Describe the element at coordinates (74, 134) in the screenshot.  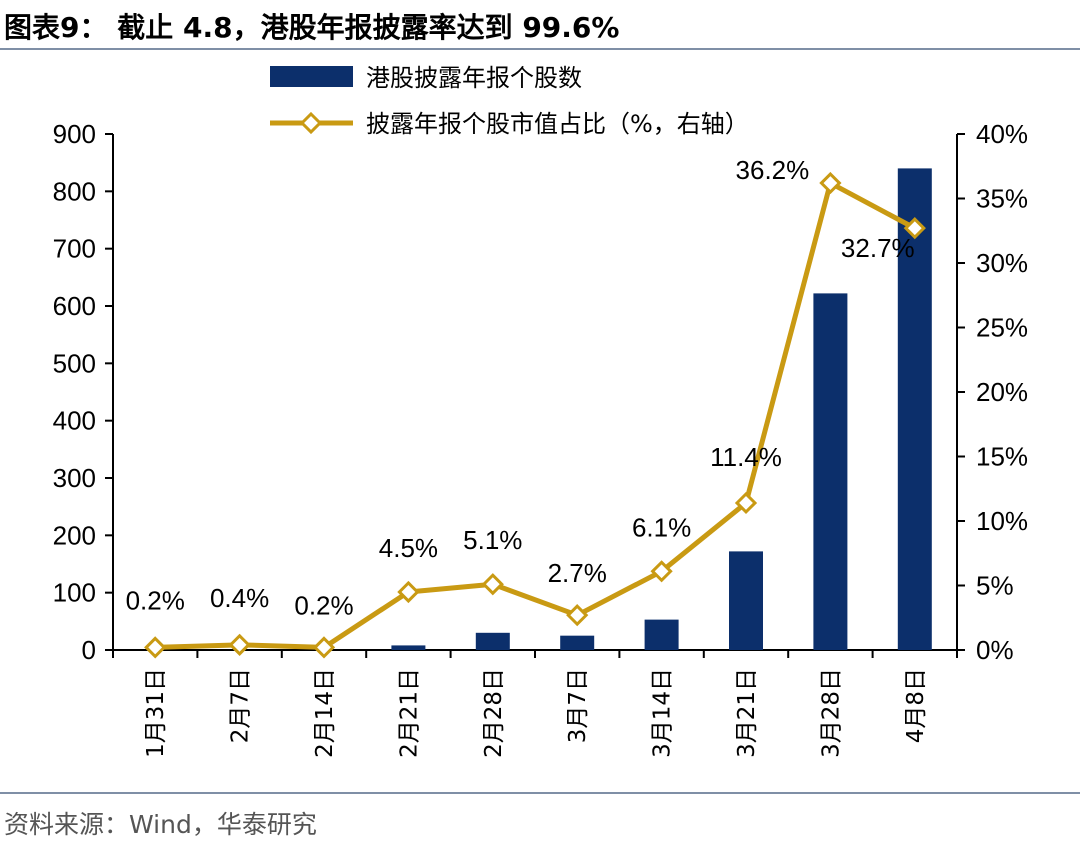
I see `y-left-tick-label: 900` at that location.